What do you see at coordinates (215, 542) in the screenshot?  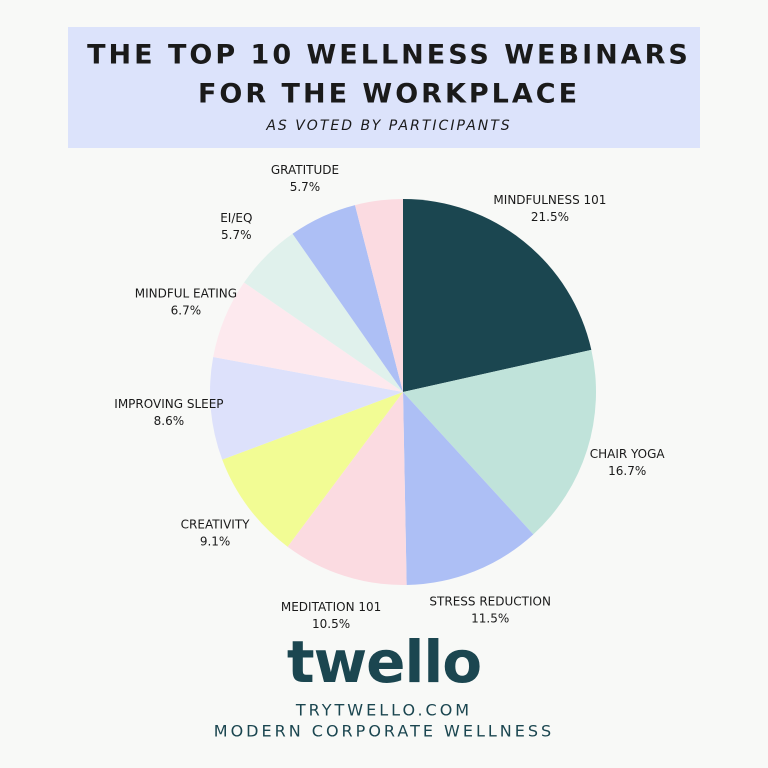 I see `slice-value-label: 9.1%` at bounding box center [215, 542].